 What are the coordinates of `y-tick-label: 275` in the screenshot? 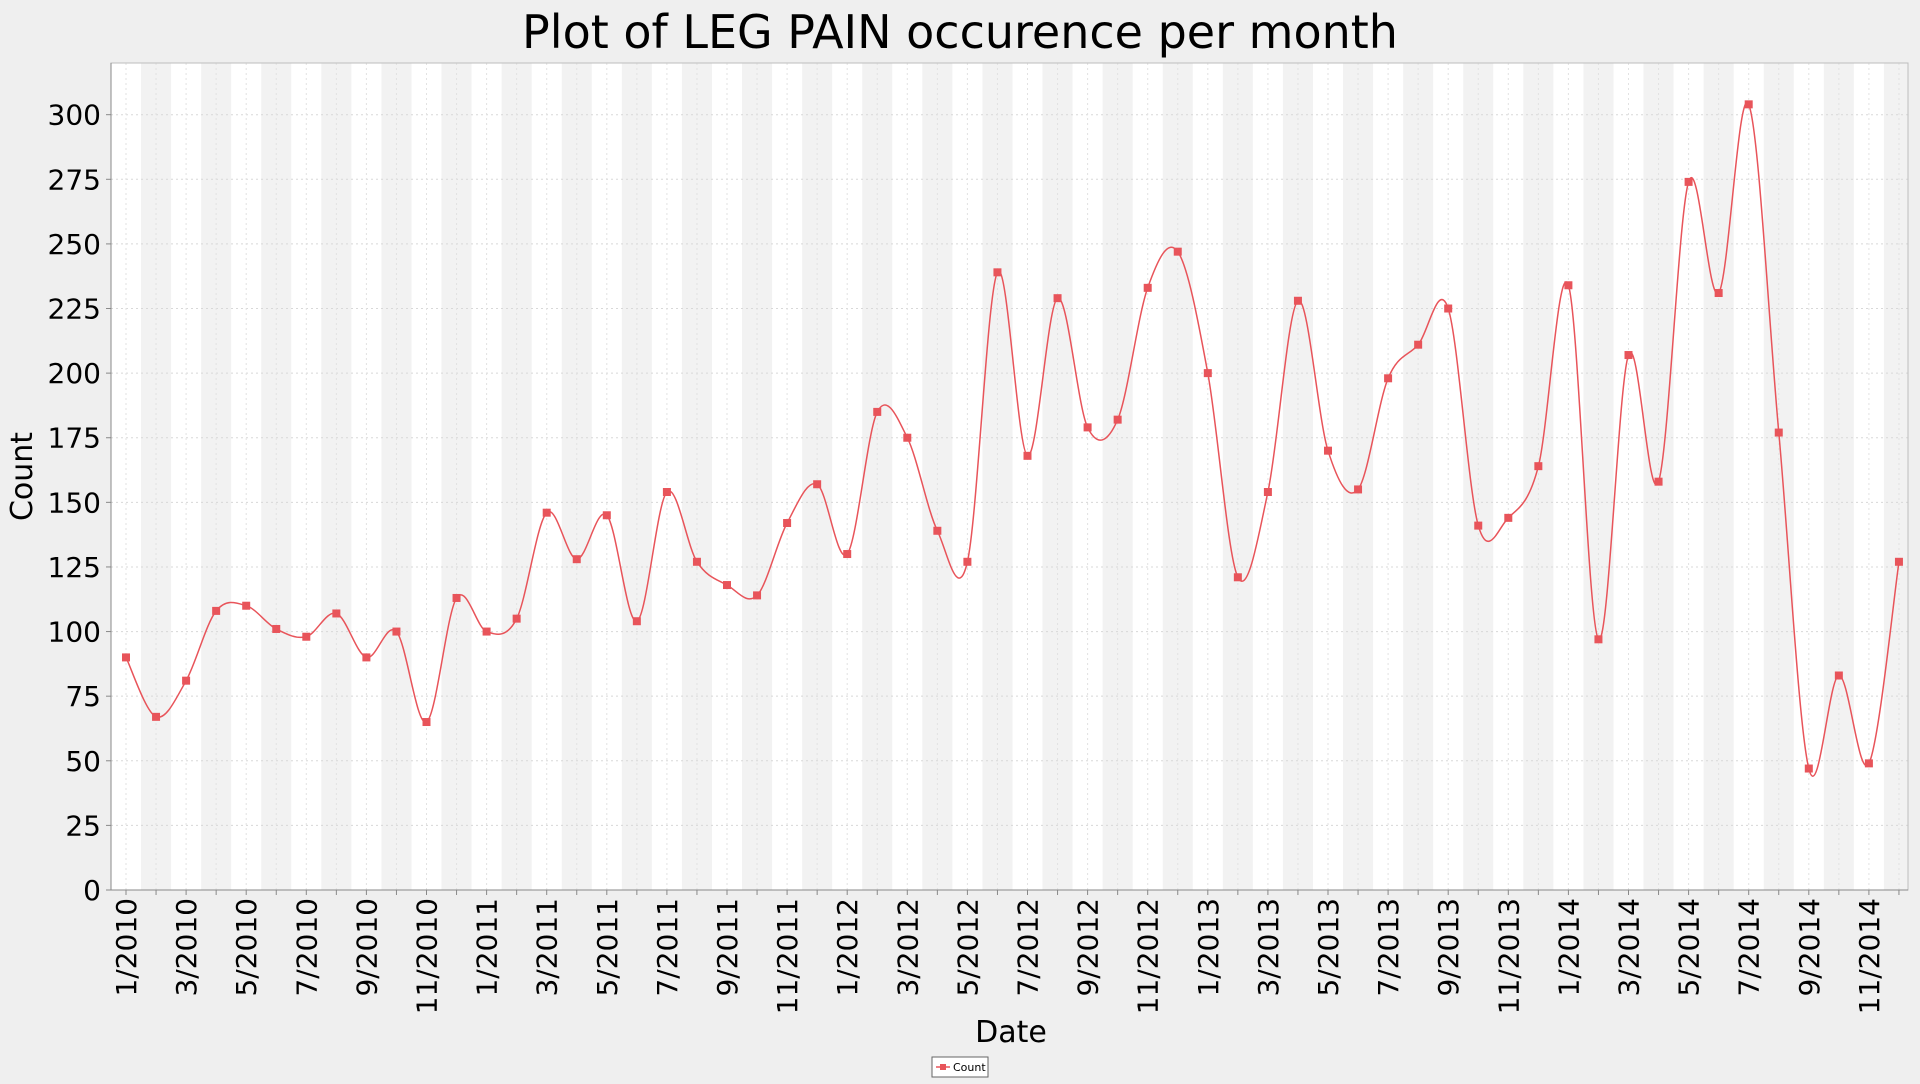 It's located at (74, 179).